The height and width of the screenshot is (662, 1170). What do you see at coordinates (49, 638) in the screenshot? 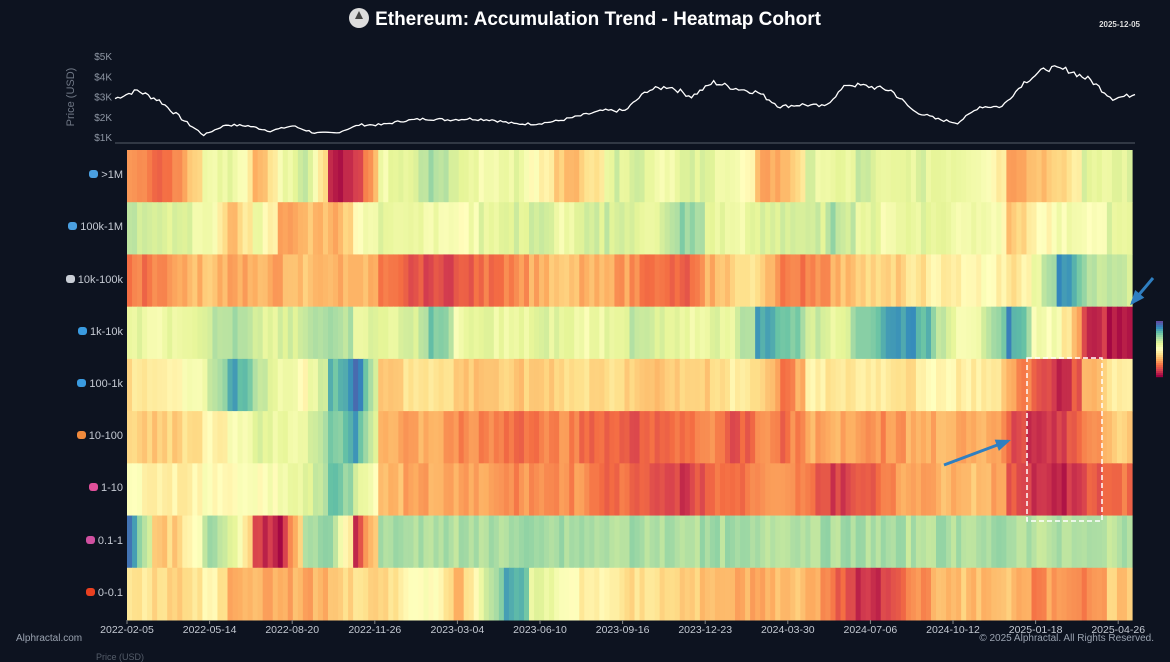
I see `brand-label: Alphractal.com` at bounding box center [49, 638].